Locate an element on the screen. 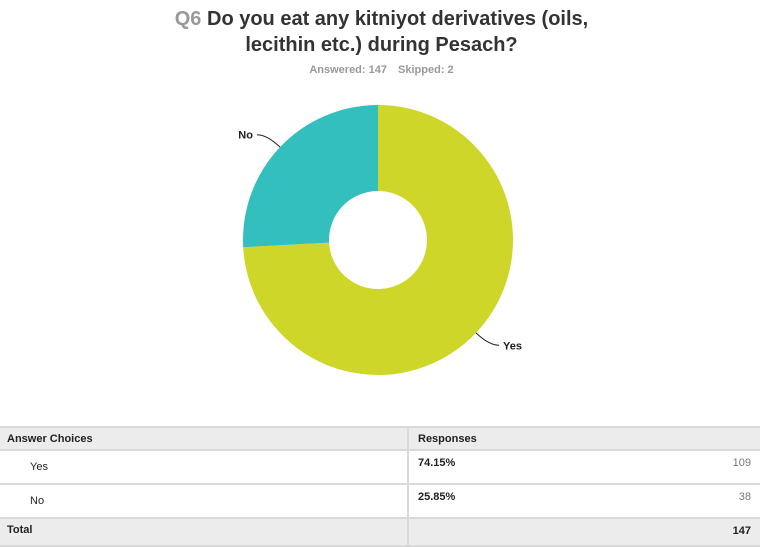  row-count: 109 is located at coordinates (741, 463).